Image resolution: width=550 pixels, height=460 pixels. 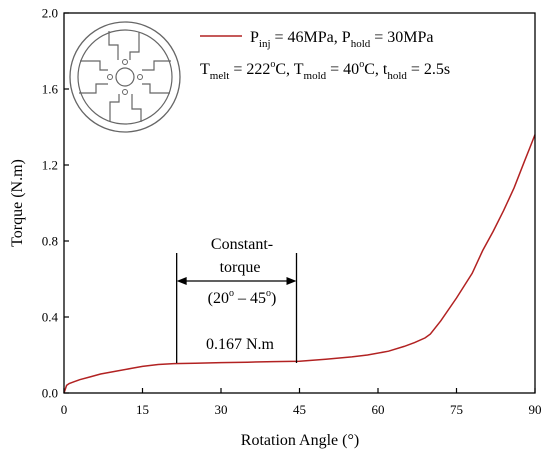 What do you see at coordinates (64, 409) in the screenshot?
I see `x-tick-label: 0` at bounding box center [64, 409].